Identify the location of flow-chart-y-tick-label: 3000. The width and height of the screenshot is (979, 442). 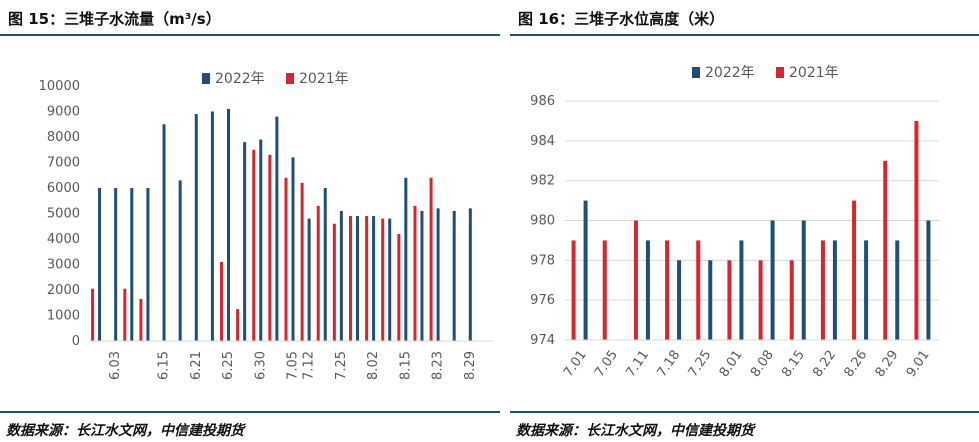
(63, 265).